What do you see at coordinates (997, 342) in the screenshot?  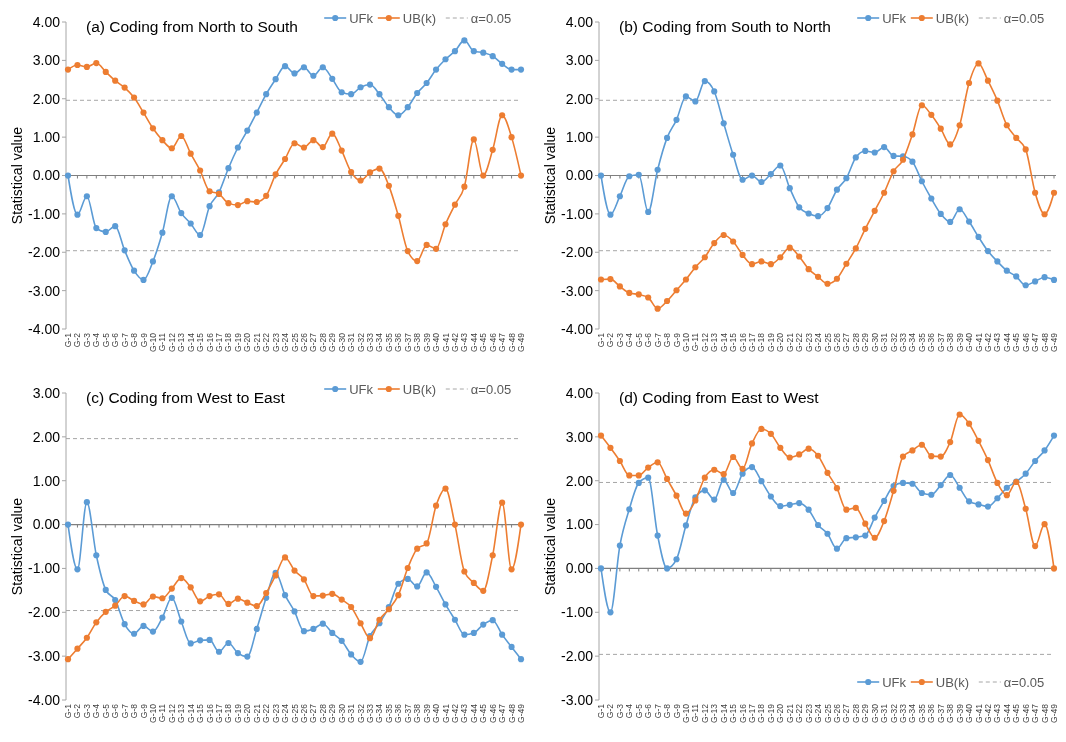 I see `x-tick-label: G-43` at bounding box center [997, 342].